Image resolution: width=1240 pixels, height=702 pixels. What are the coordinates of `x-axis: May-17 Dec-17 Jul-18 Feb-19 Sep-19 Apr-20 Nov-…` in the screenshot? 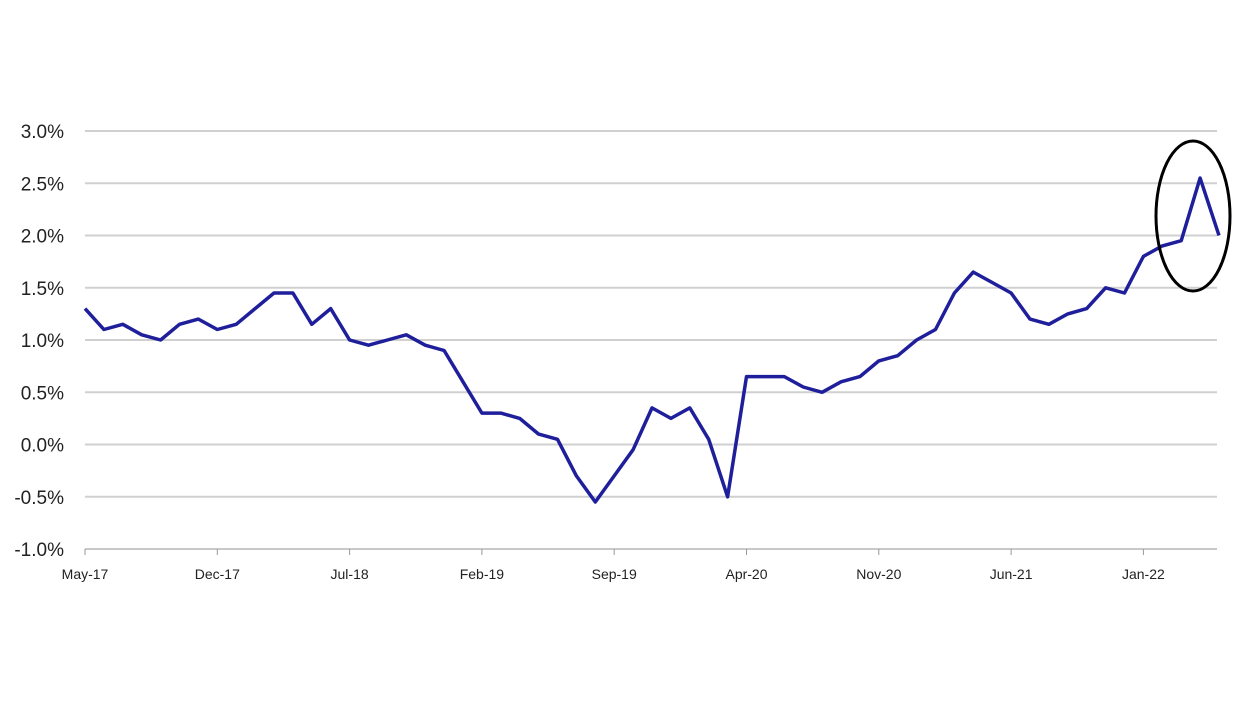 It's located at (639, 565).